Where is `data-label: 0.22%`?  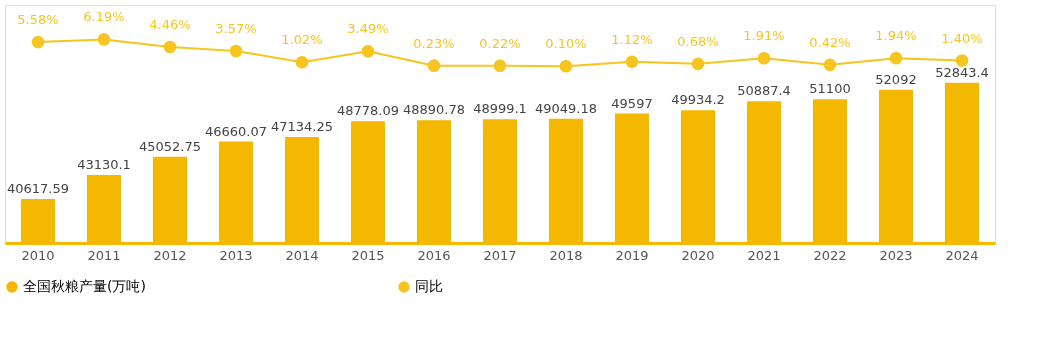
data-label: 0.22% is located at coordinates (500, 43).